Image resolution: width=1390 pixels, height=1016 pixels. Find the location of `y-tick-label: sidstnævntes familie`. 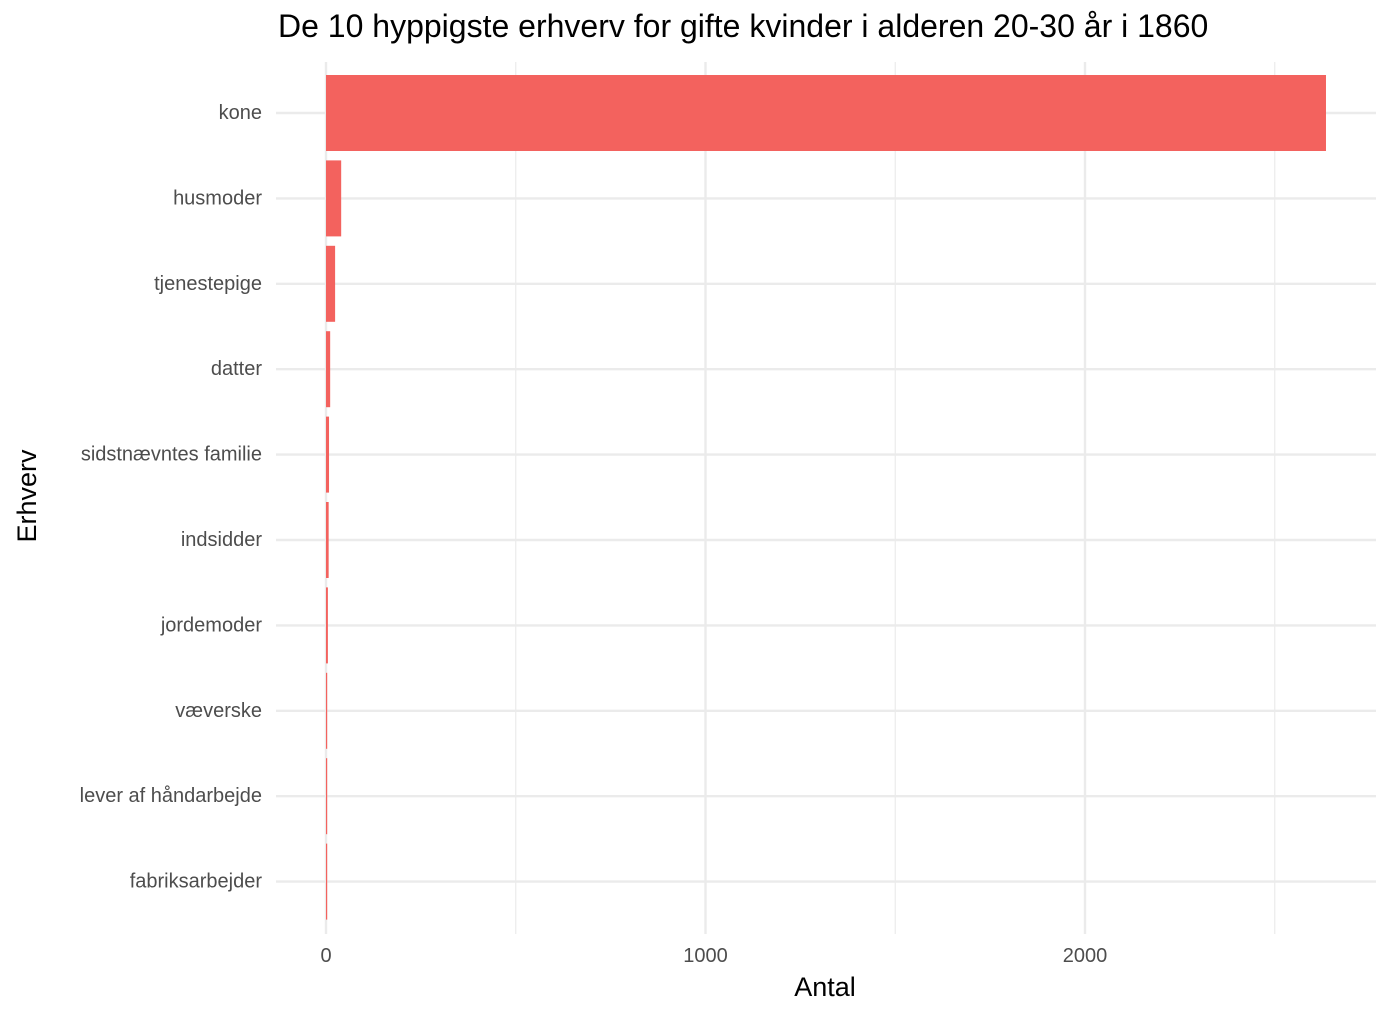

y-tick-label: sidstnævntes familie is located at coordinates (171, 455).